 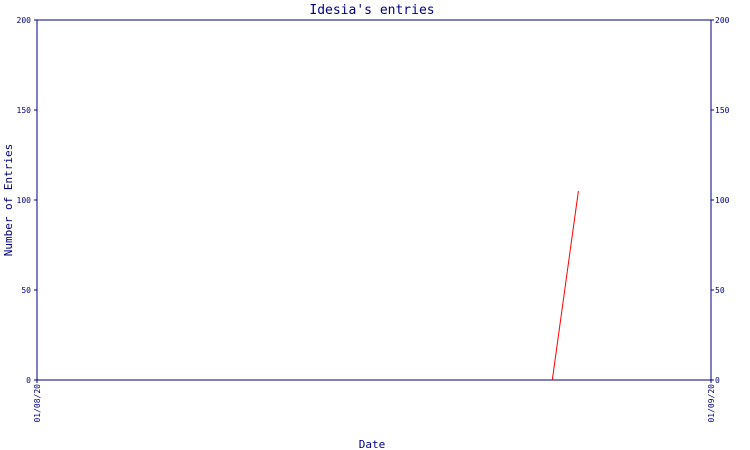 What do you see at coordinates (372, 444) in the screenshot?
I see `x-axis-label: Date` at bounding box center [372, 444].